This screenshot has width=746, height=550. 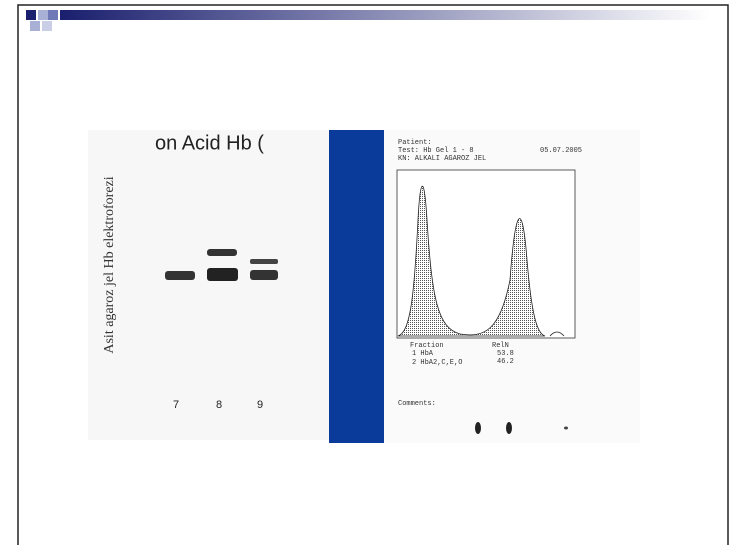 What do you see at coordinates (176, 405) in the screenshot?
I see `lane-label: 7` at bounding box center [176, 405].